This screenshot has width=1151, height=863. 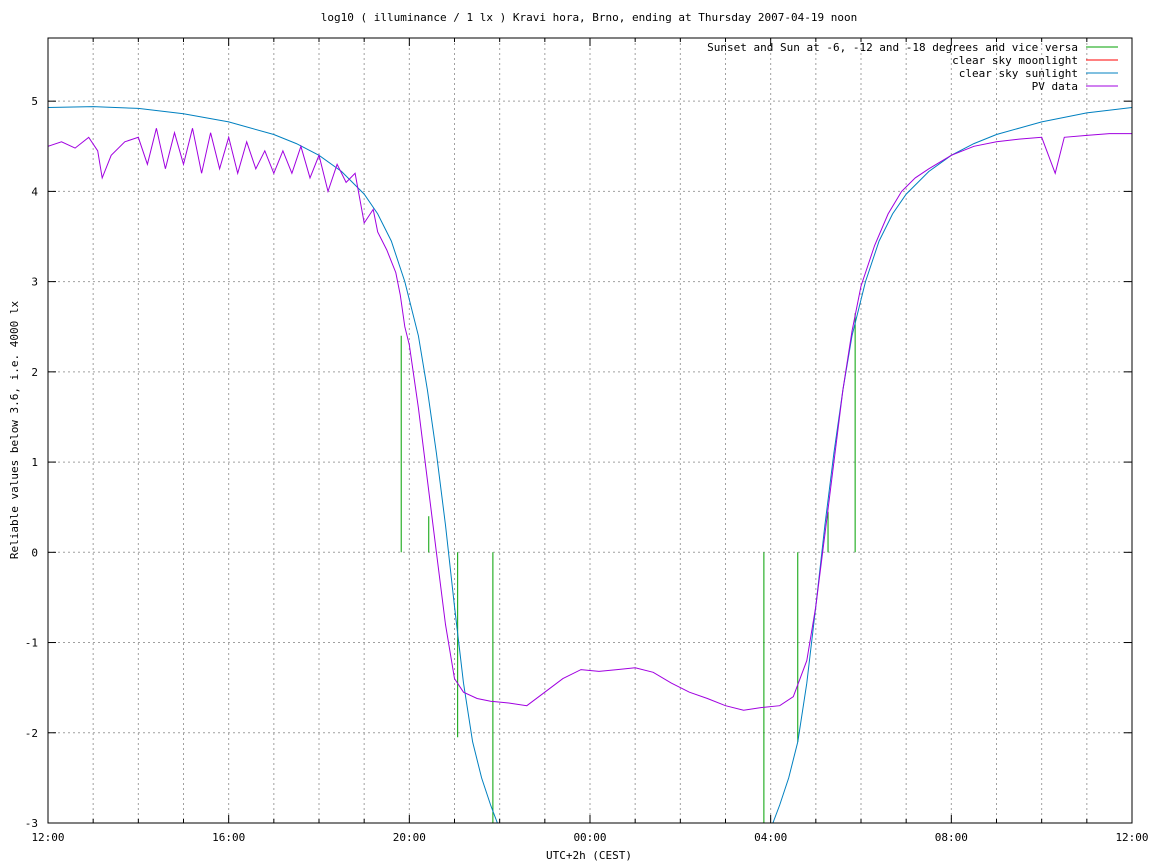 I want to click on x-axis-label: UTC+2h (CEST), so click(x=589, y=855).